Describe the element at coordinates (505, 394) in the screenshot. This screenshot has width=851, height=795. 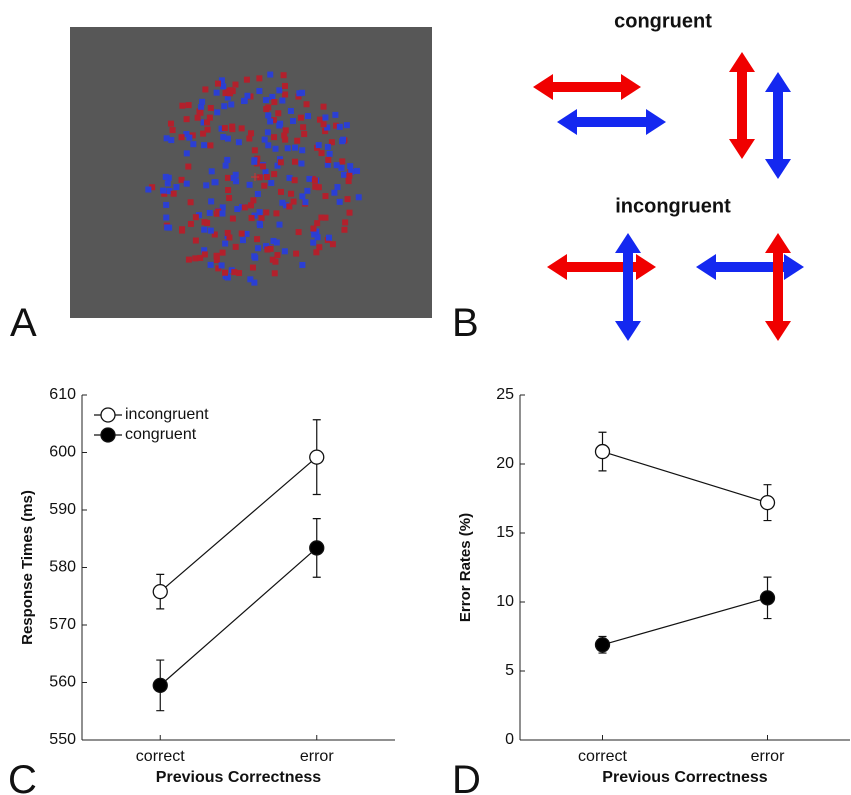
I see `y-tick-label: 25` at that location.